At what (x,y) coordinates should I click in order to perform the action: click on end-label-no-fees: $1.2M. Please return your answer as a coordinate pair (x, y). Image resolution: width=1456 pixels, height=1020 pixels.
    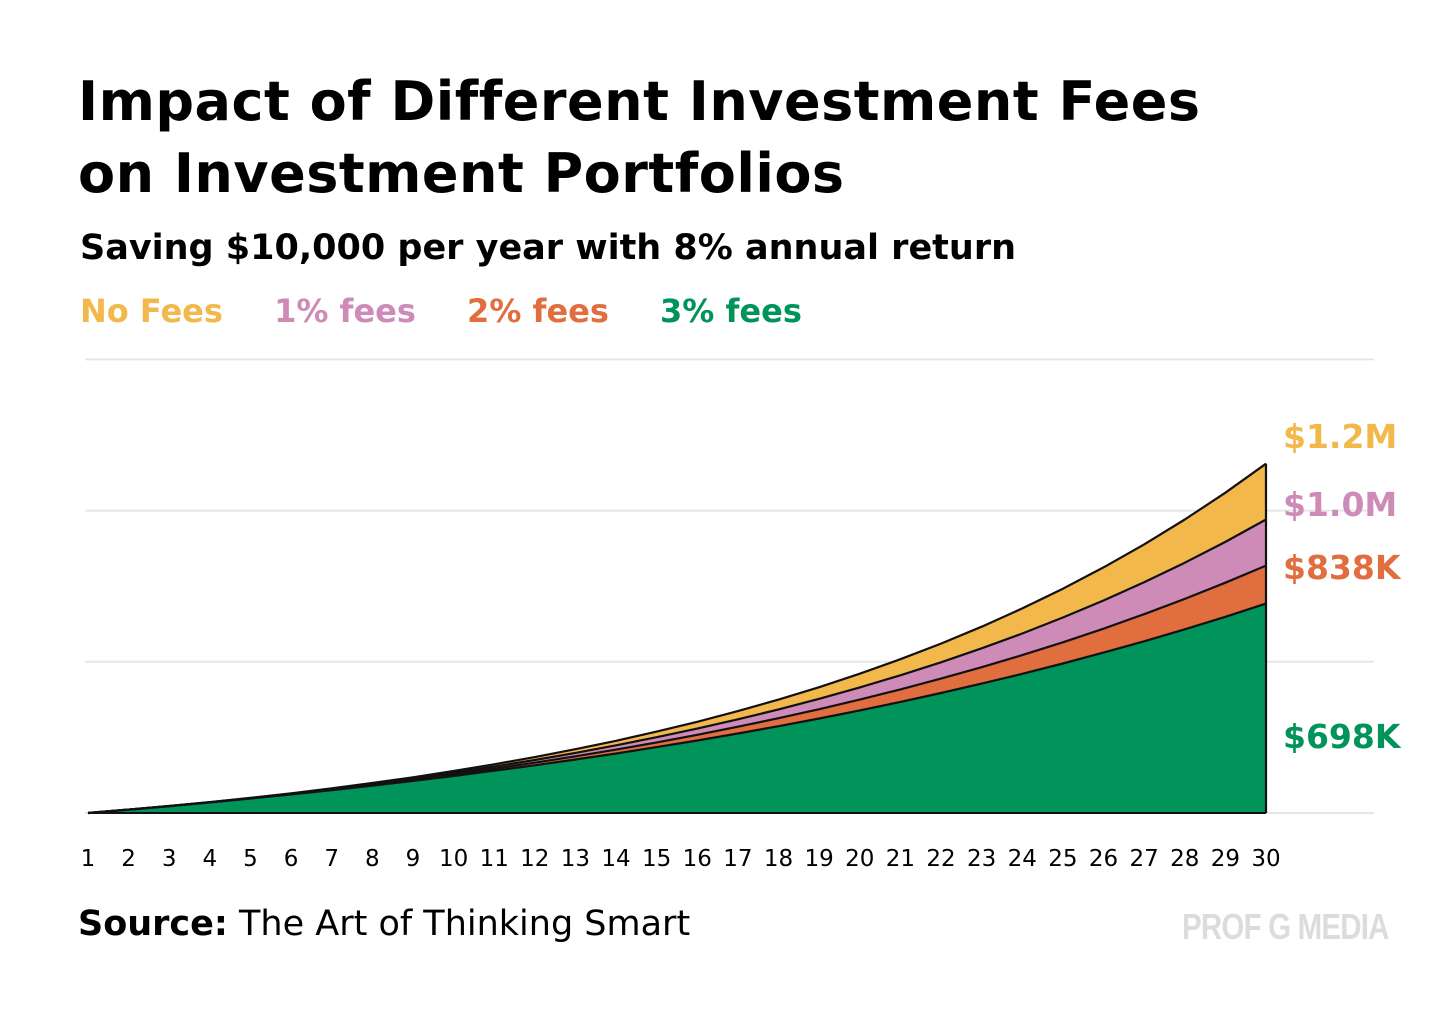
    Looking at the image, I should click on (1340, 436).